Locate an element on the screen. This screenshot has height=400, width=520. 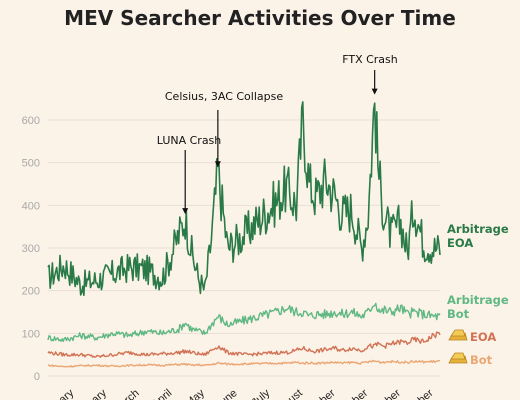
y-tick-label: 500 is located at coordinates (31, 164).